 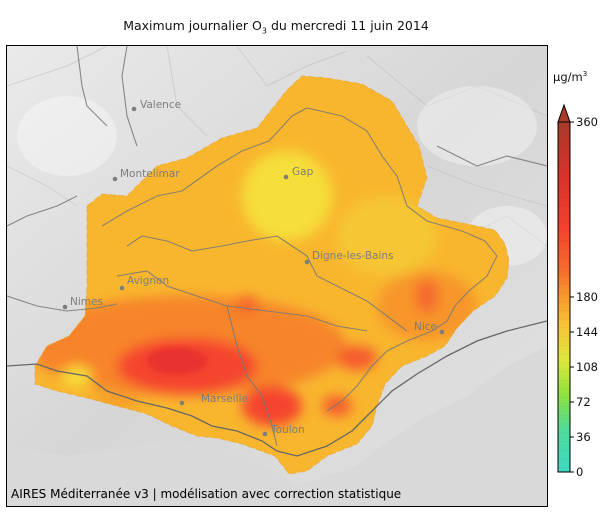 I want to click on city-label-montelimar: Montelimar, so click(x=150, y=174).